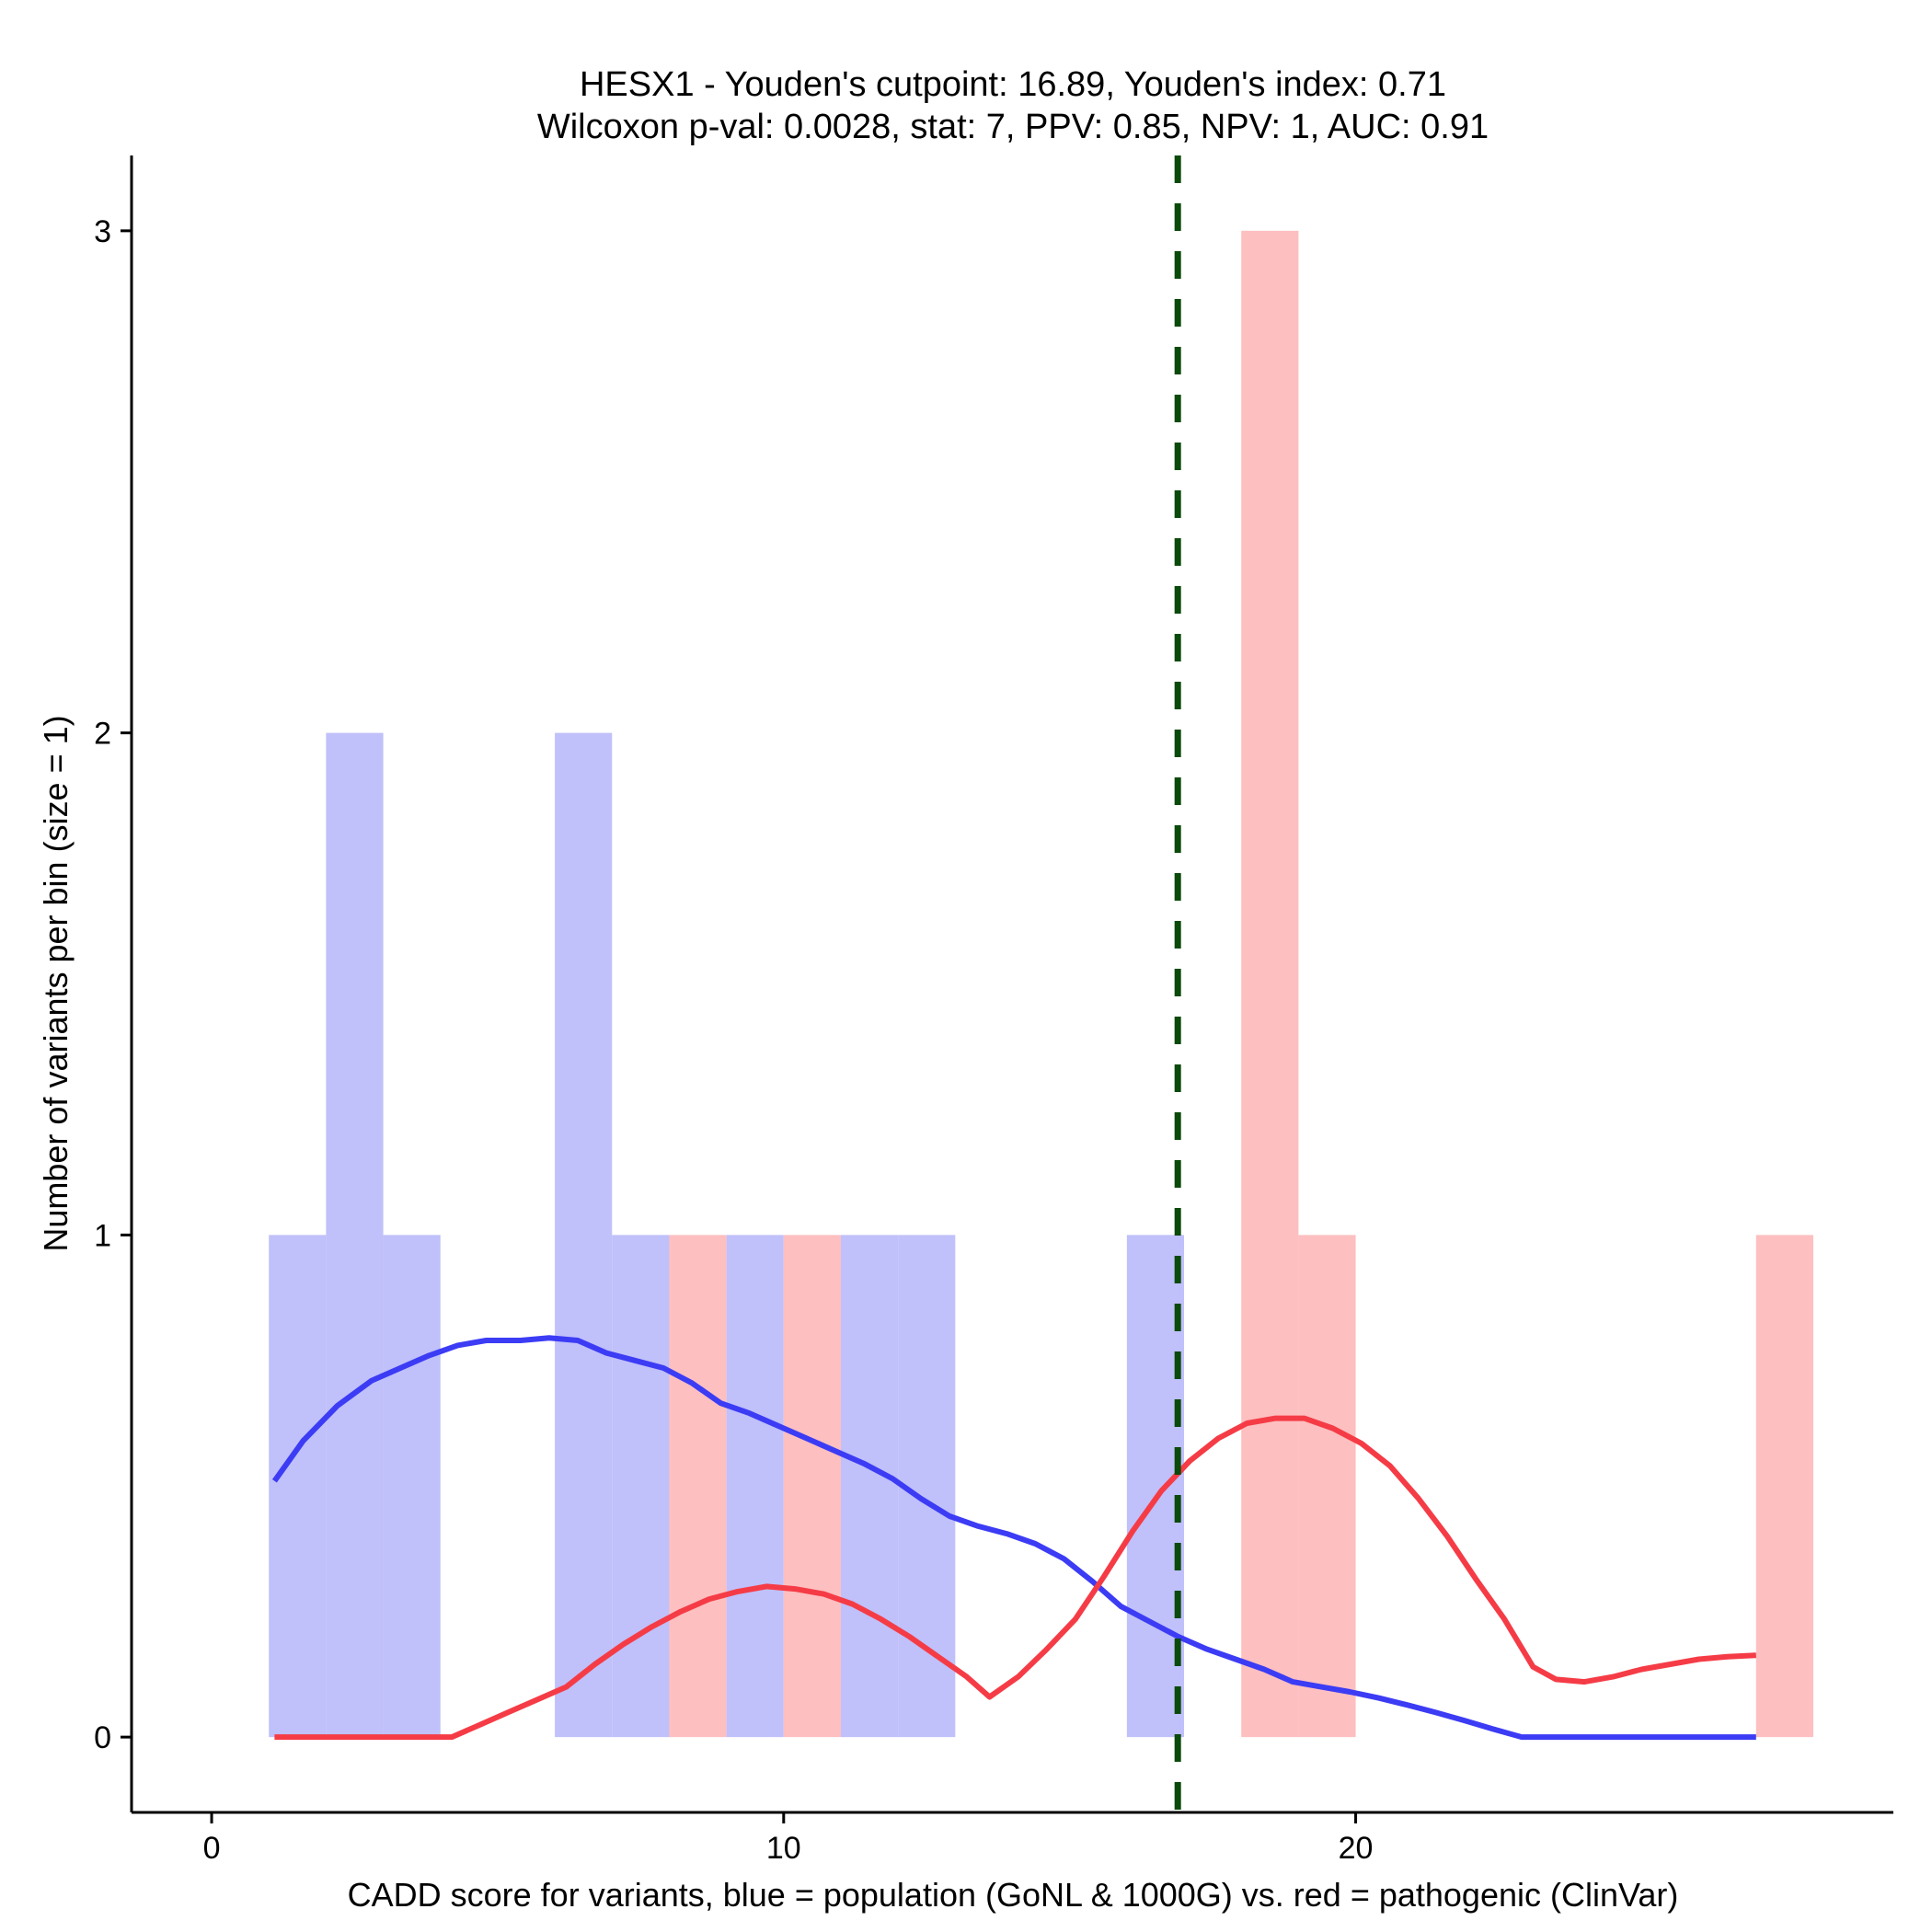  I want to click on x-axis-ticks: 0 10 20, so click(788, 1839).